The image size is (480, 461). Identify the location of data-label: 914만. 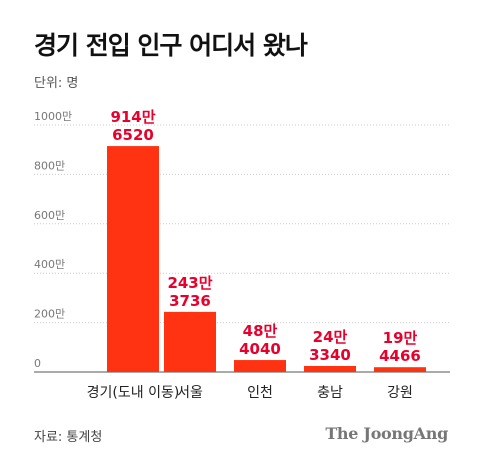
(132, 117).